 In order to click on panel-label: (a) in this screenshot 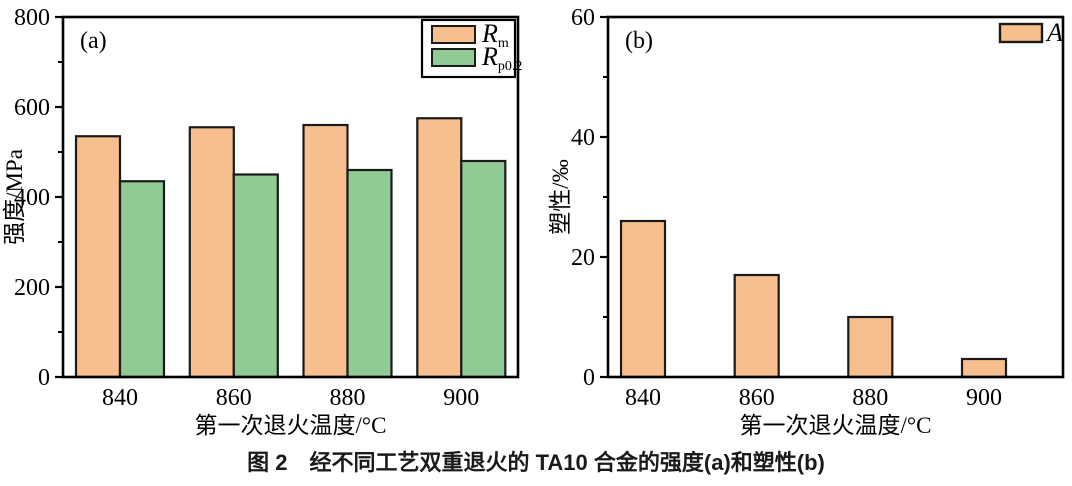, I will do `click(93, 41)`.